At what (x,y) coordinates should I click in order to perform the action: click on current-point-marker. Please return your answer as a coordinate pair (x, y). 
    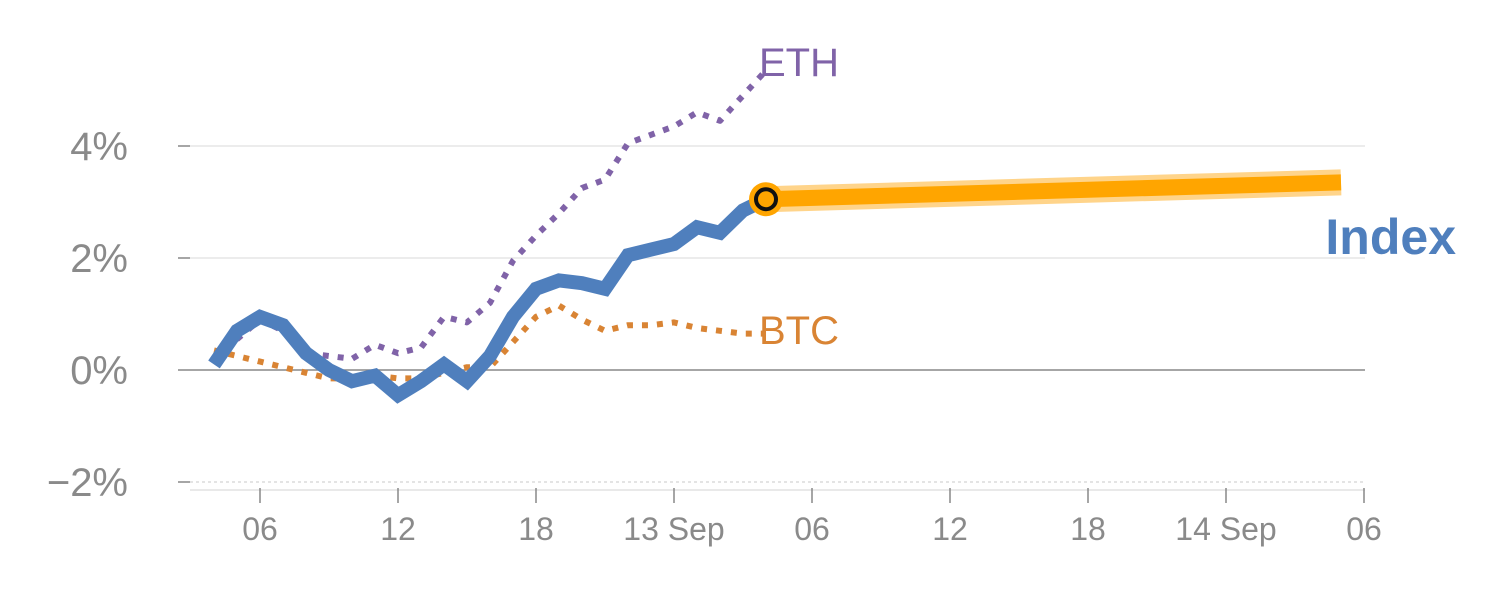
    Looking at the image, I should click on (766, 199).